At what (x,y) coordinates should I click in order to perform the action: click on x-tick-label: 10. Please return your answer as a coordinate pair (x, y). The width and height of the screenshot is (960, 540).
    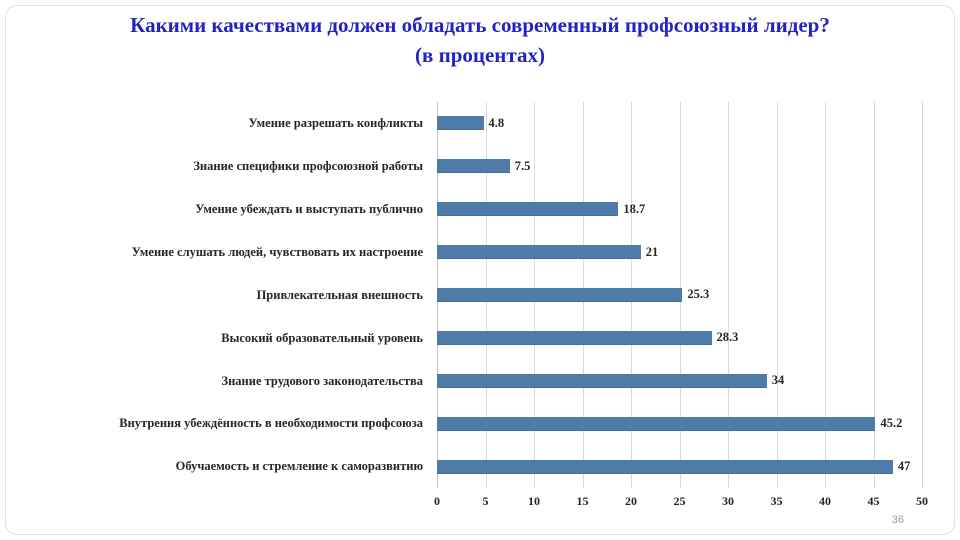
    Looking at the image, I should click on (534, 501).